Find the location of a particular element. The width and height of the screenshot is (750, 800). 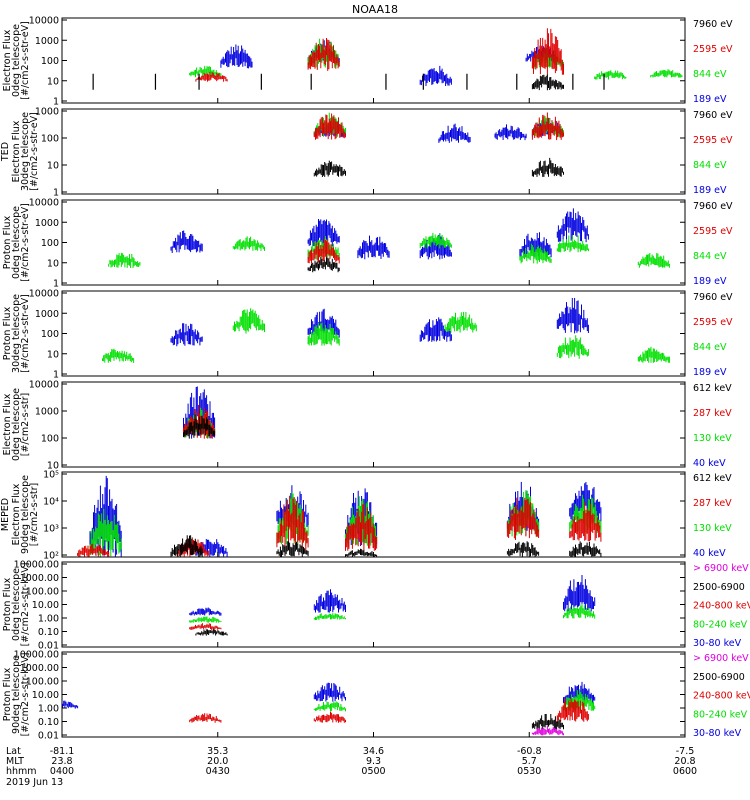

legend-entry: 2595 eV is located at coordinates (713, 140).